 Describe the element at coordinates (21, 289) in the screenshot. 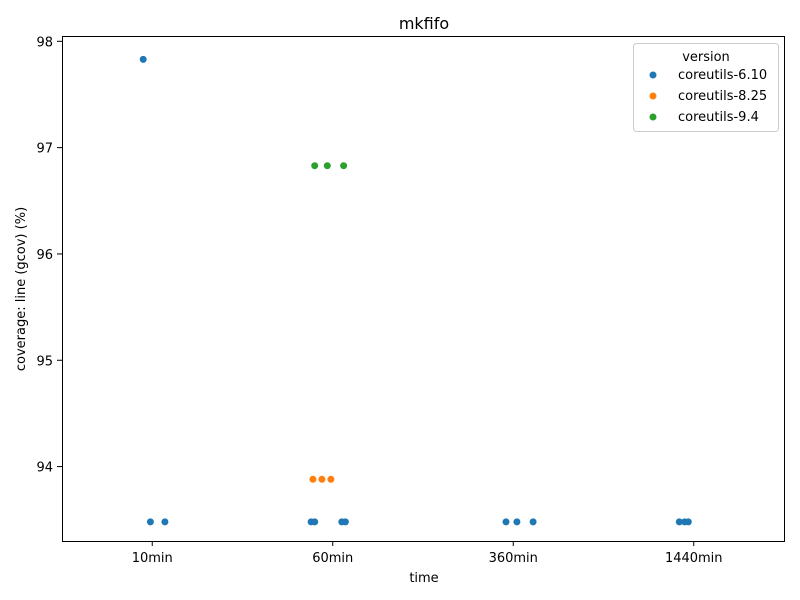

I see `y-axis-label: coverage: line (gcov) (%)` at that location.